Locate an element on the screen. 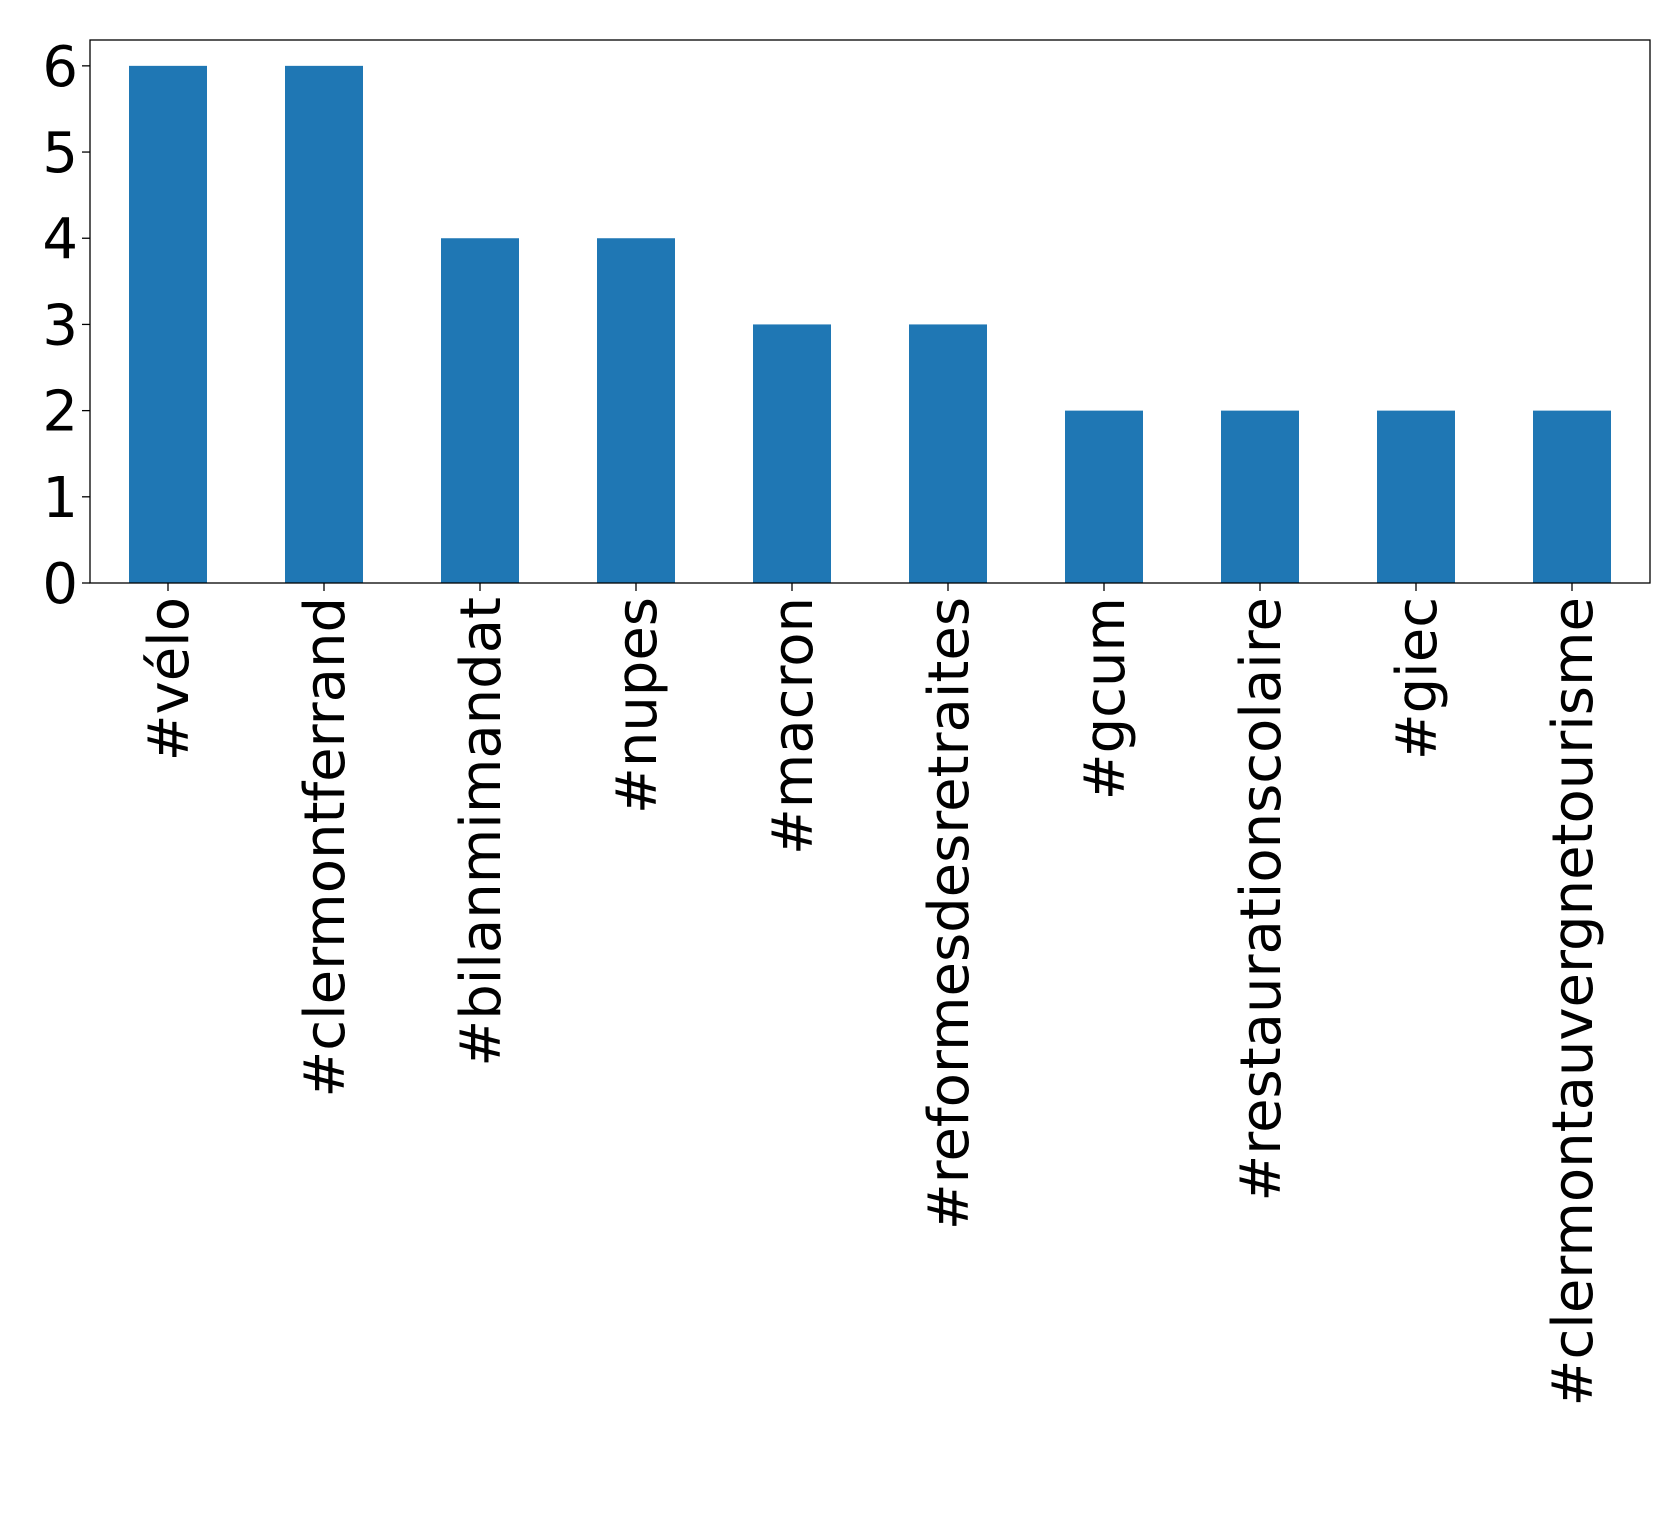 This screenshot has height=1531, width=1679. y-tick-label: 3 is located at coordinates (60, 325).